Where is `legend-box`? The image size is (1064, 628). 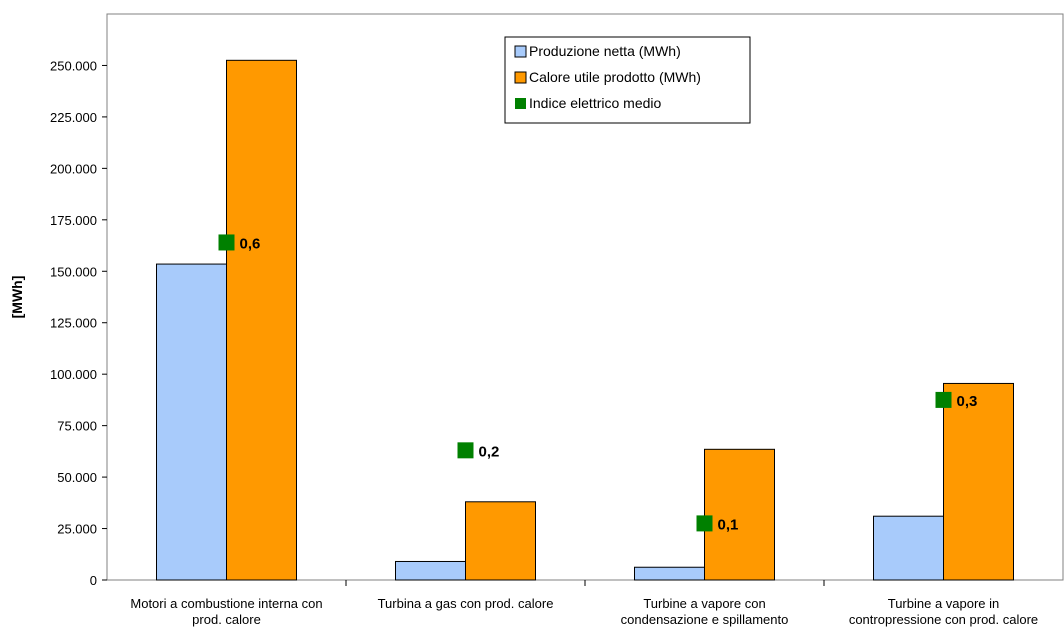
legend-box is located at coordinates (627, 80).